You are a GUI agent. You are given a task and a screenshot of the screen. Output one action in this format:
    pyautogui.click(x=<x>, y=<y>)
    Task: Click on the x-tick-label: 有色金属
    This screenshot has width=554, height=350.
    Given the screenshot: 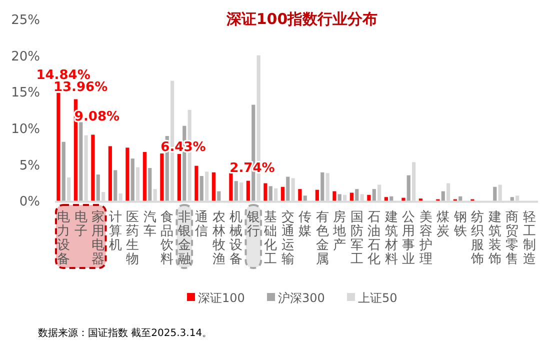 What is the action you would take?
    pyautogui.click(x=322, y=238)
    